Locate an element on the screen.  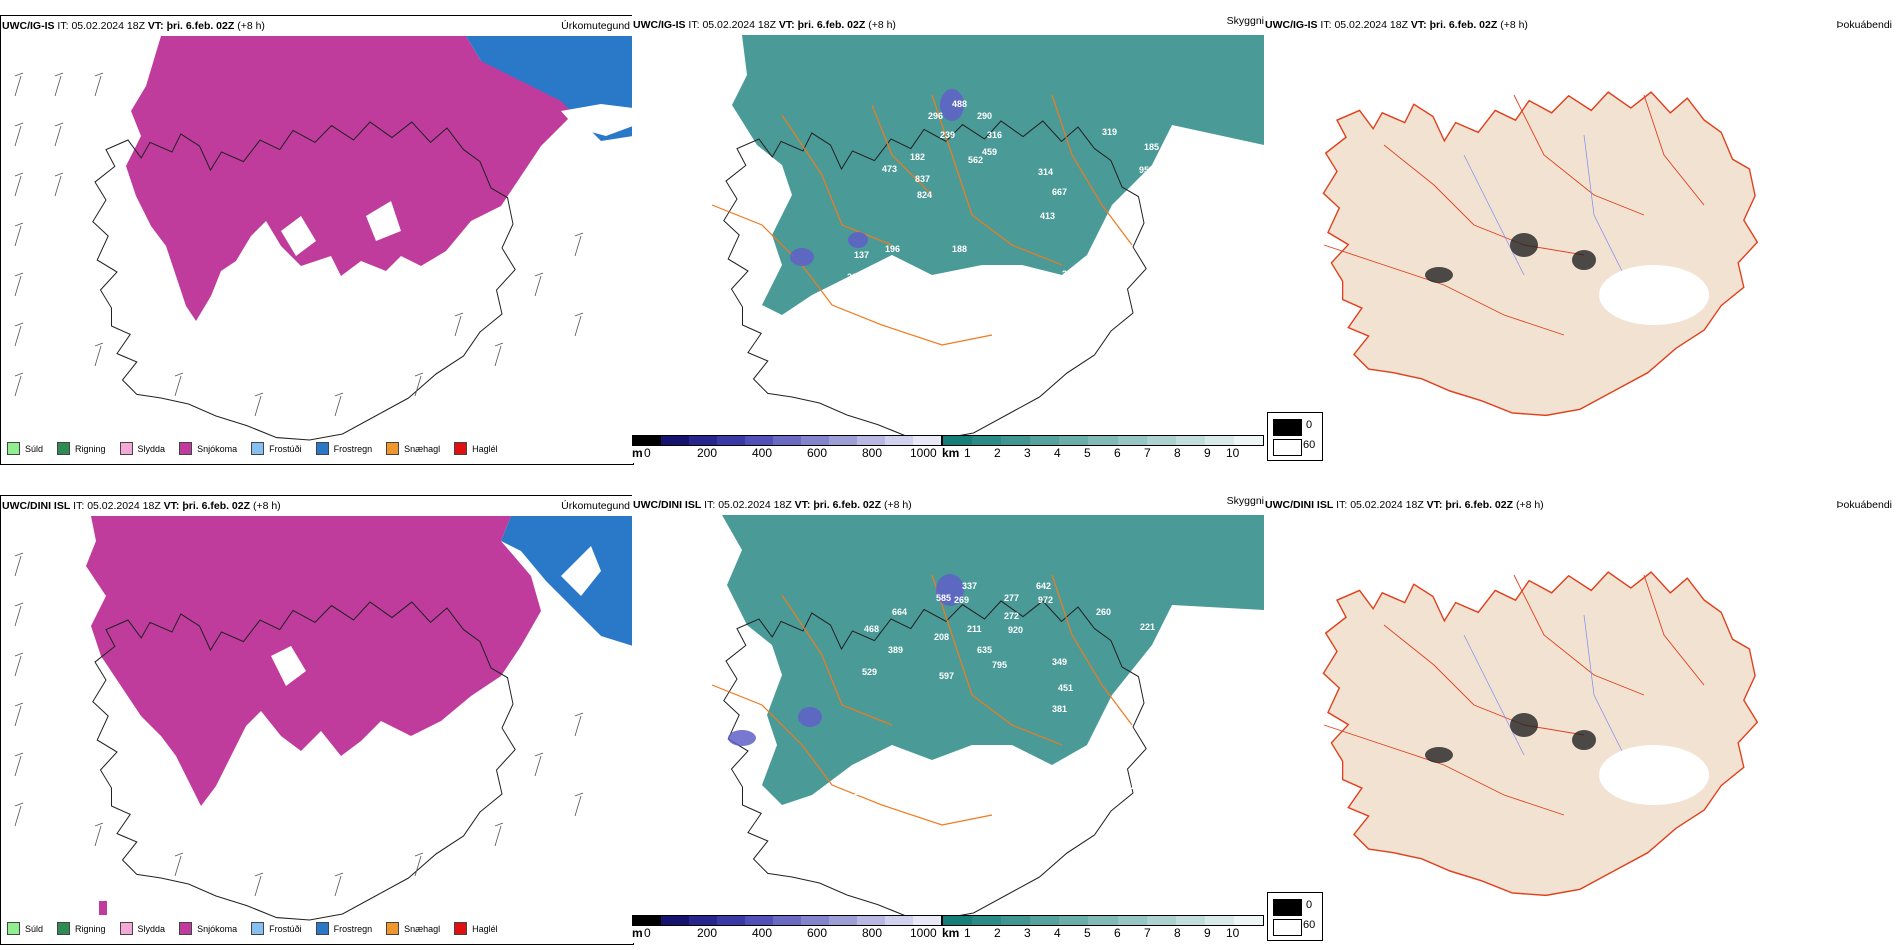
visibility-colorbar-row2: km 1 2 3 4 5 6 7 8 9 10 is located at coordinates (1103, 929).